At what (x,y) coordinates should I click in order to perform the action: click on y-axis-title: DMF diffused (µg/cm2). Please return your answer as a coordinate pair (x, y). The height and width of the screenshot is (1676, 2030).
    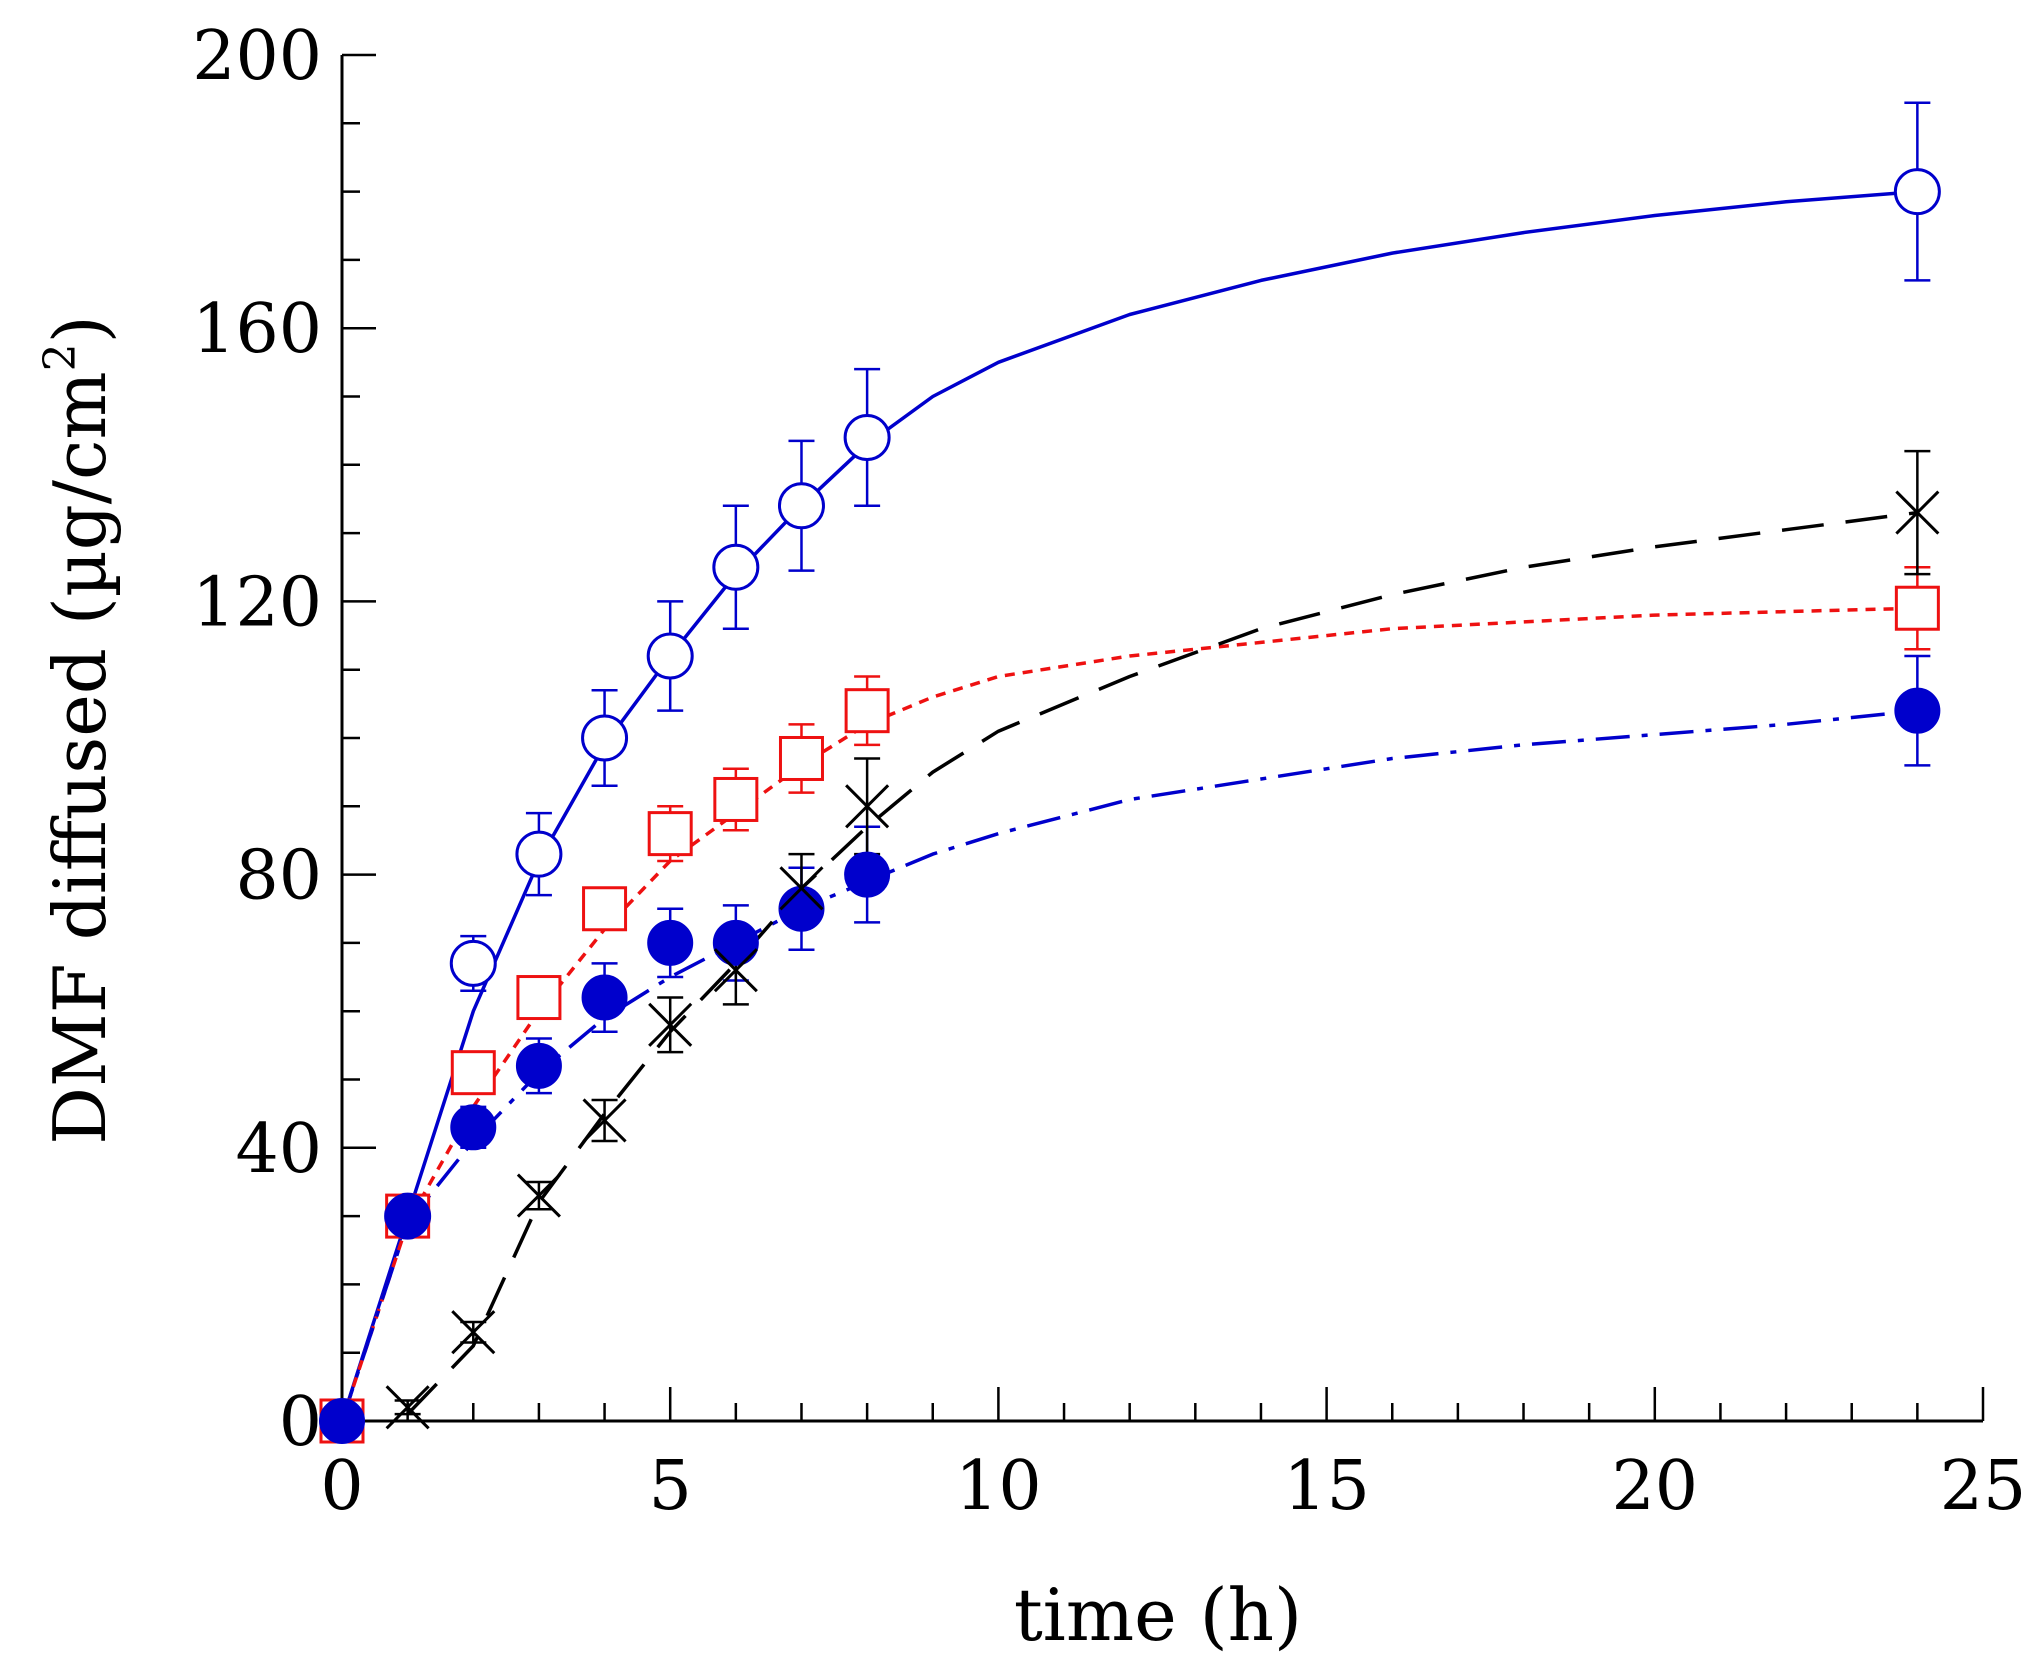
    Looking at the image, I should click on (78, 729).